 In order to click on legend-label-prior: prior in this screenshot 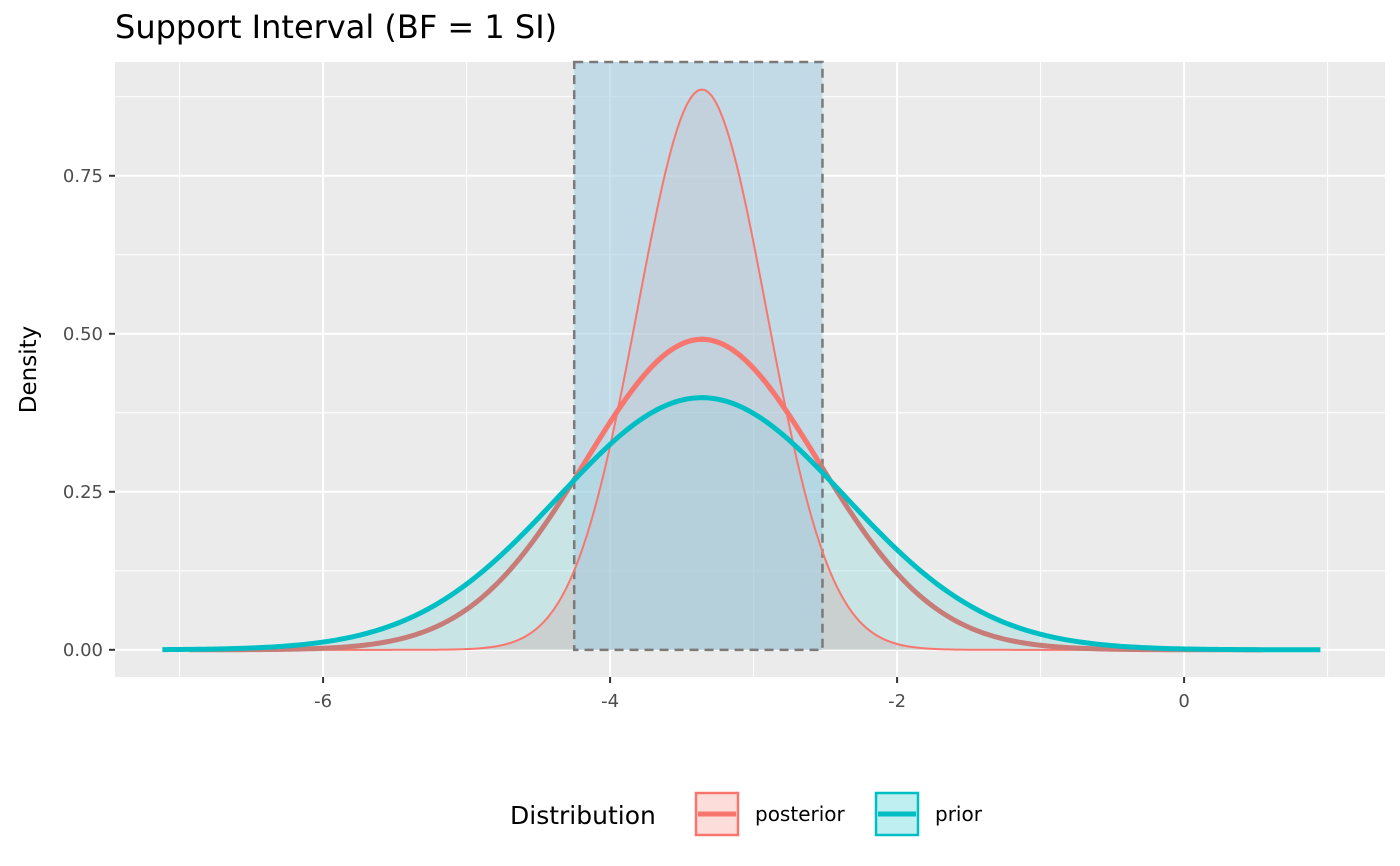, I will do `click(959, 814)`.